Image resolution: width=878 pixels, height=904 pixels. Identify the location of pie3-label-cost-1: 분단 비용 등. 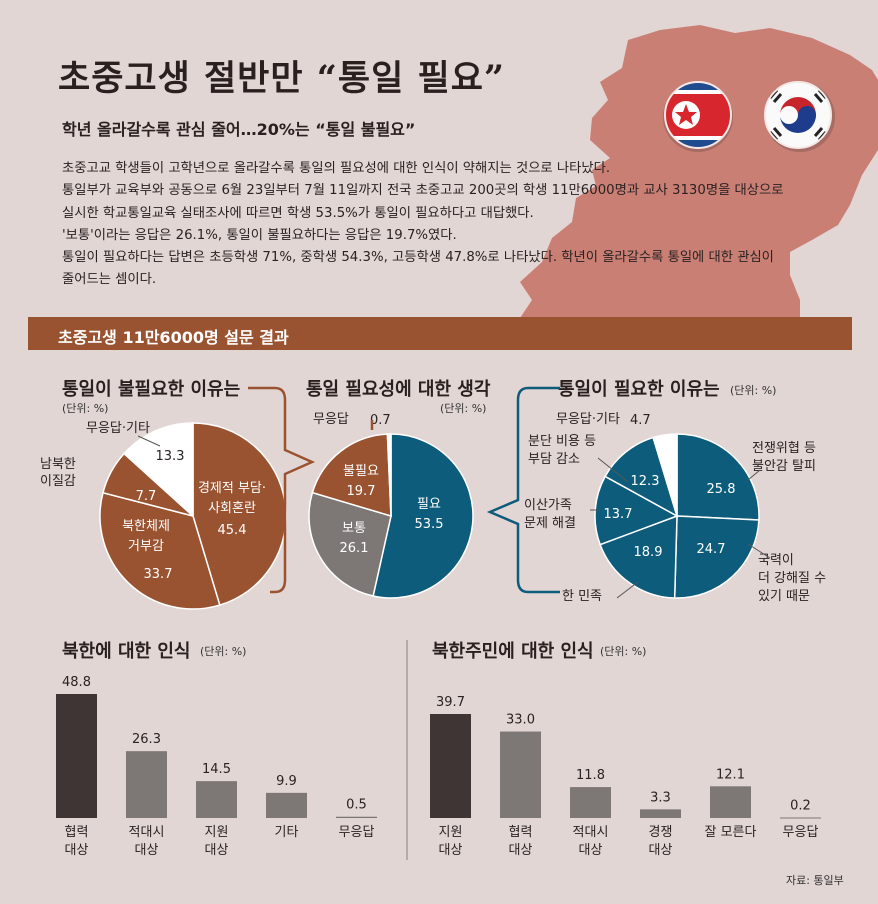
(562, 441).